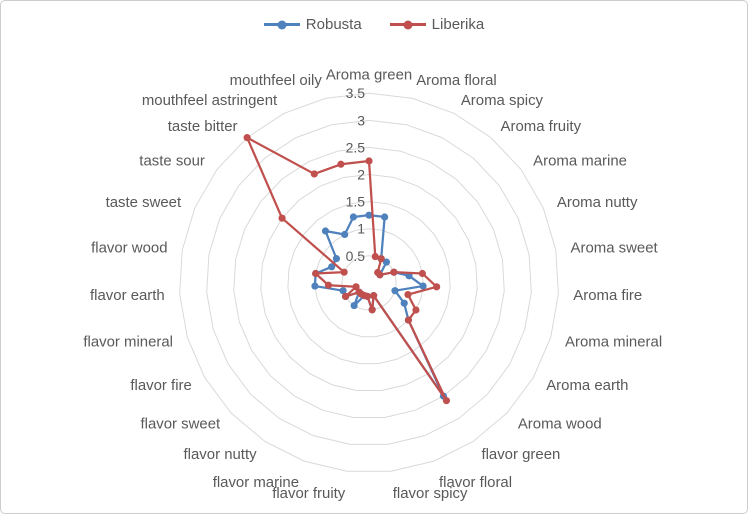  I want to click on category-label: mouthfeel oily, so click(276, 80).